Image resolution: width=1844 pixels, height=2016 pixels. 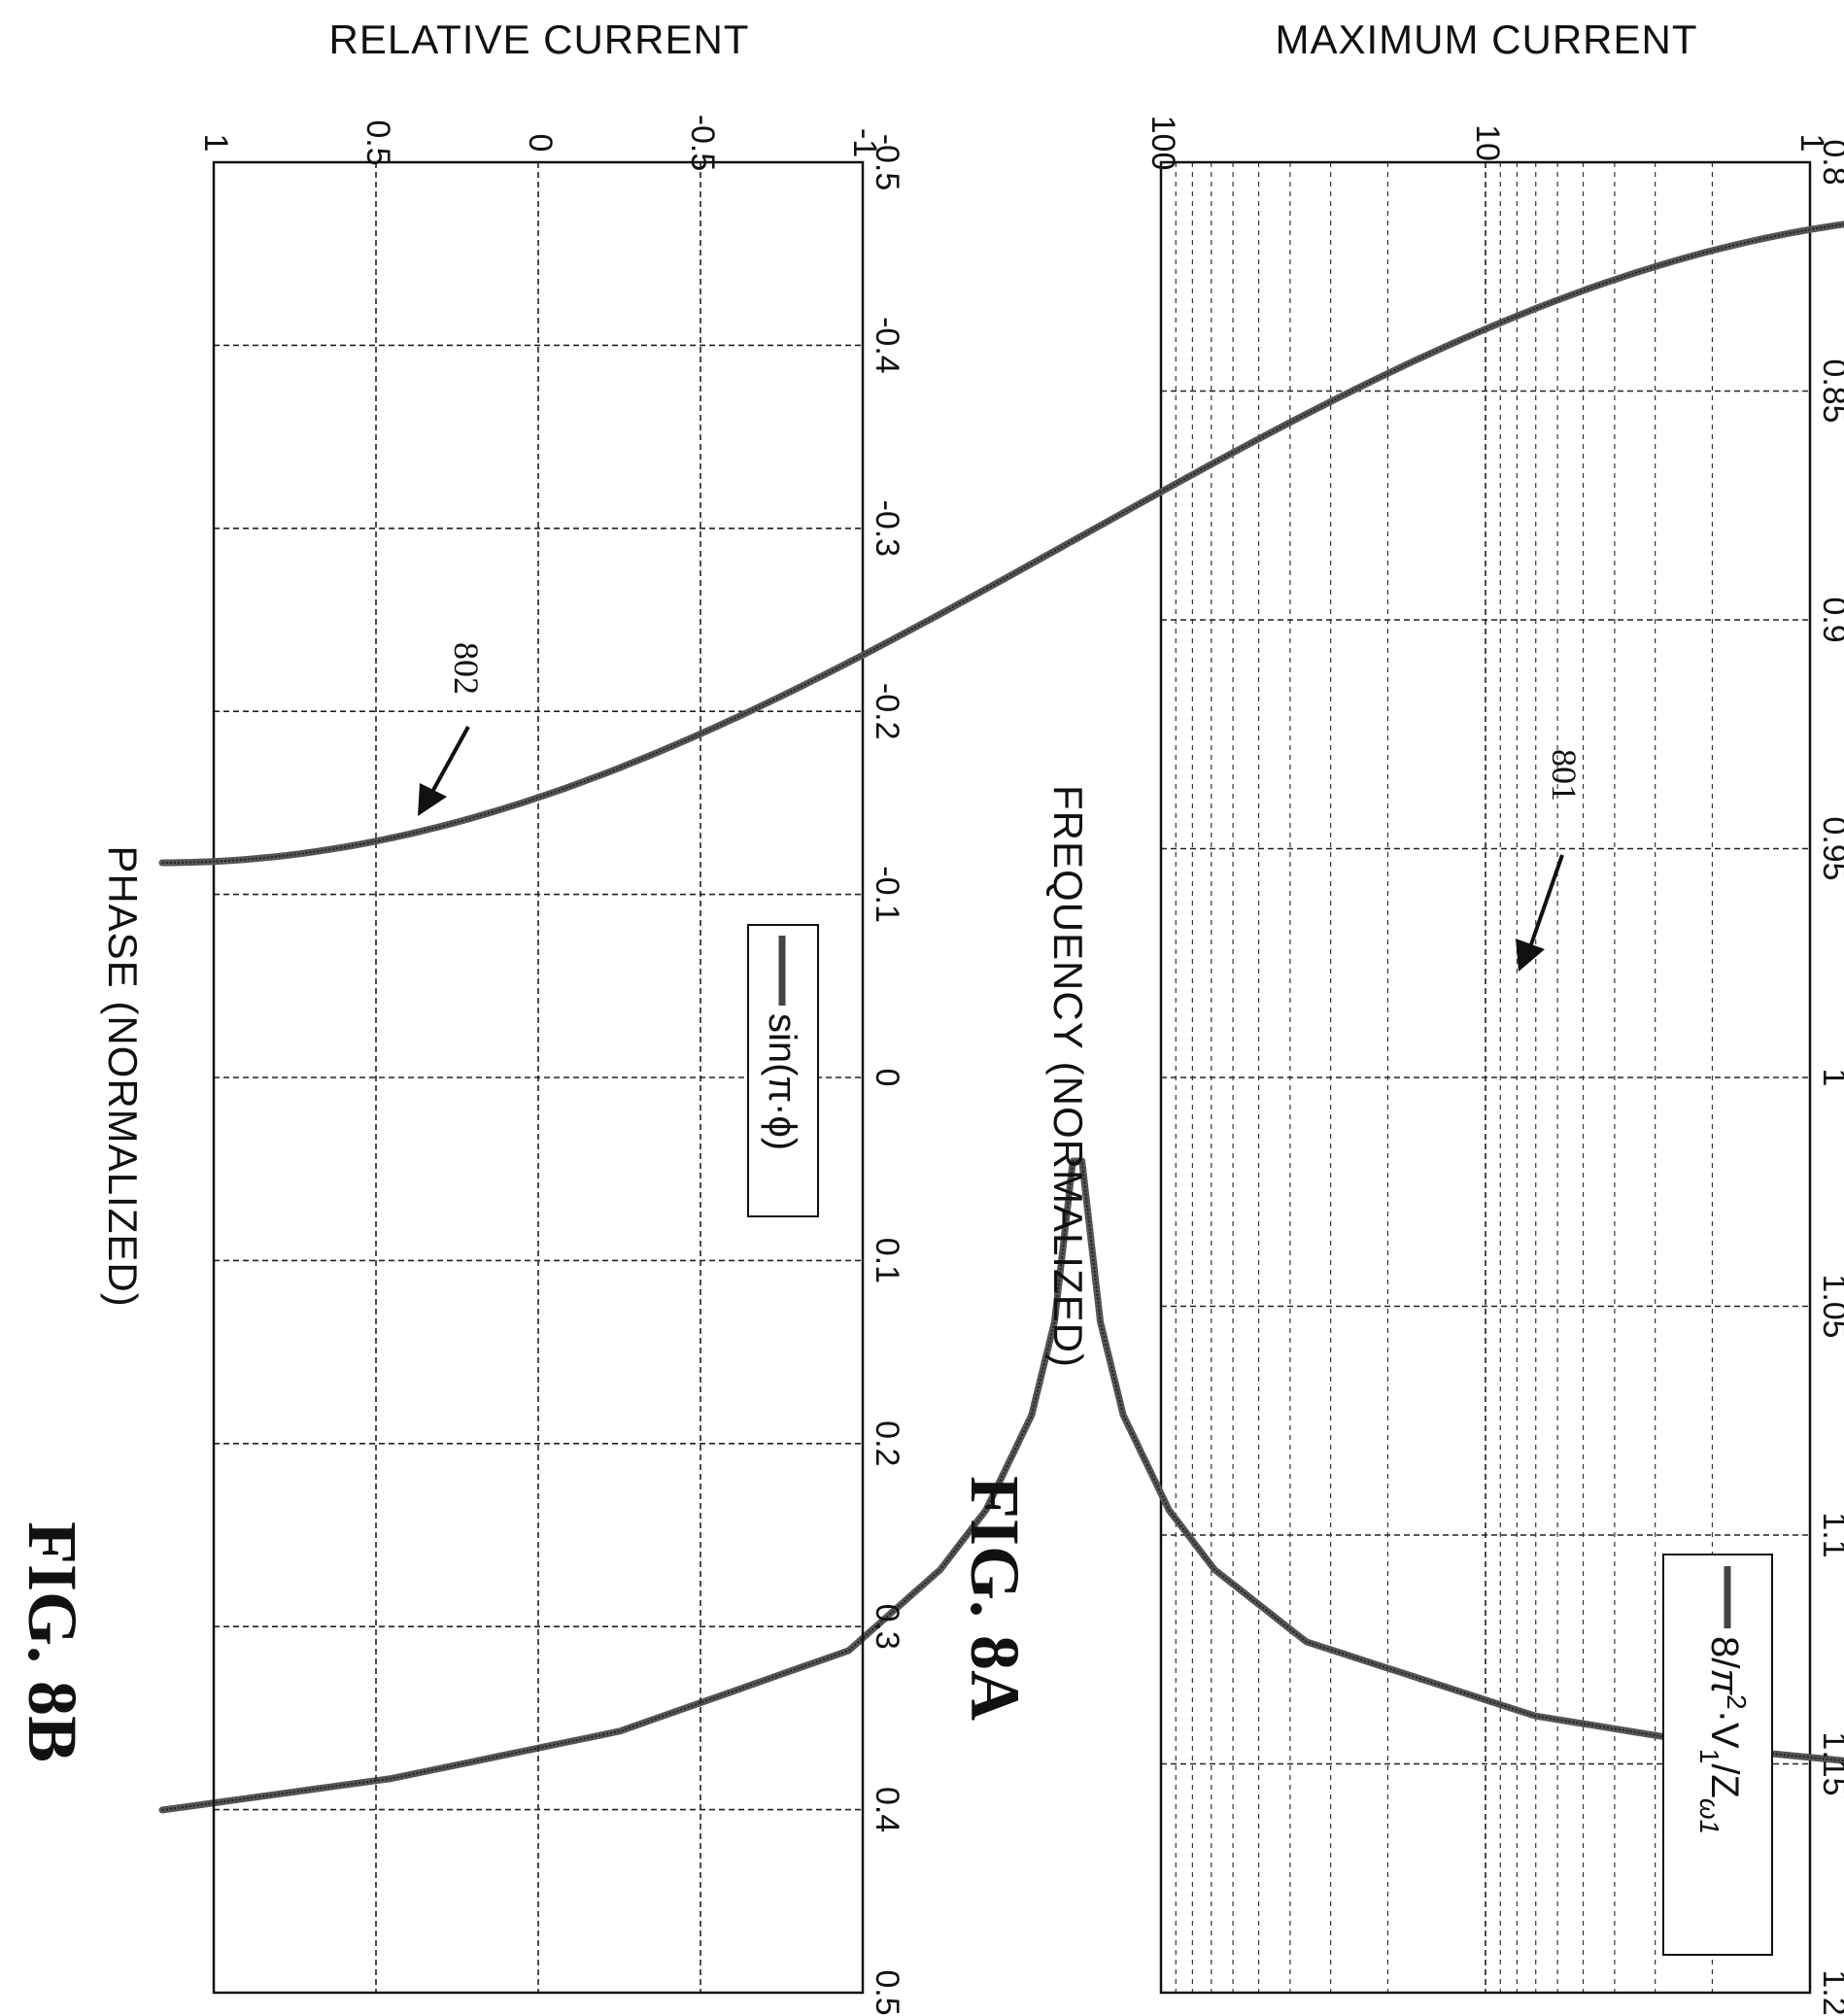 What do you see at coordinates (1830, 1763) in the screenshot?
I see `a-x-tick-label: 1.15` at bounding box center [1830, 1763].